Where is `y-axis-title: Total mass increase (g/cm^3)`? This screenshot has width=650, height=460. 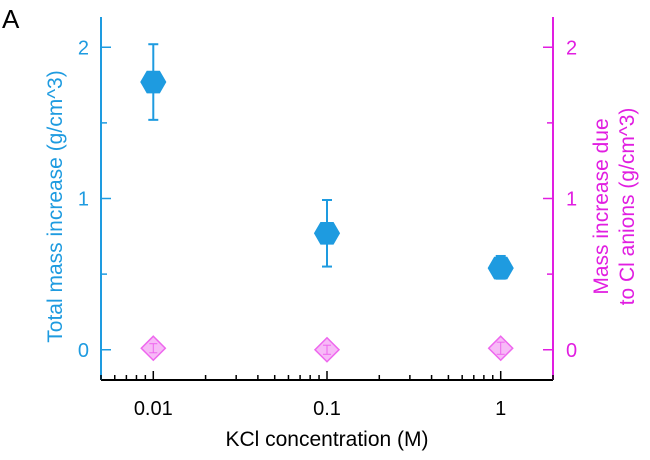
y-axis-title: Total mass increase (g/cm^3) is located at coordinates (55, 206).